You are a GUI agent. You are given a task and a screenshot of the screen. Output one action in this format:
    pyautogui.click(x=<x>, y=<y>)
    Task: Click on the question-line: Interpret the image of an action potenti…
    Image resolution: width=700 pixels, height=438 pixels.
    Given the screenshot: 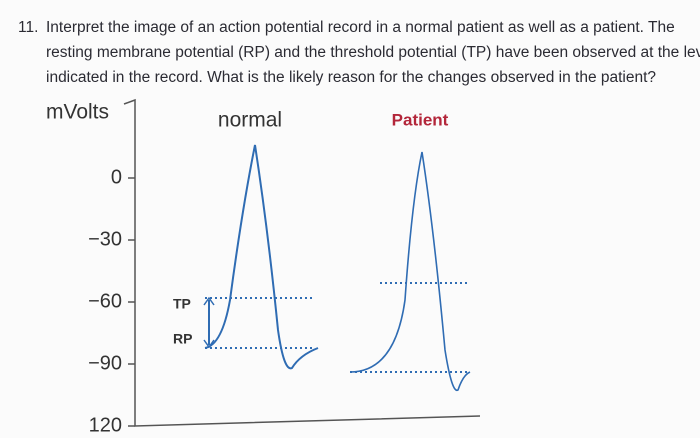 What is the action you would take?
    pyautogui.click(x=360, y=27)
    